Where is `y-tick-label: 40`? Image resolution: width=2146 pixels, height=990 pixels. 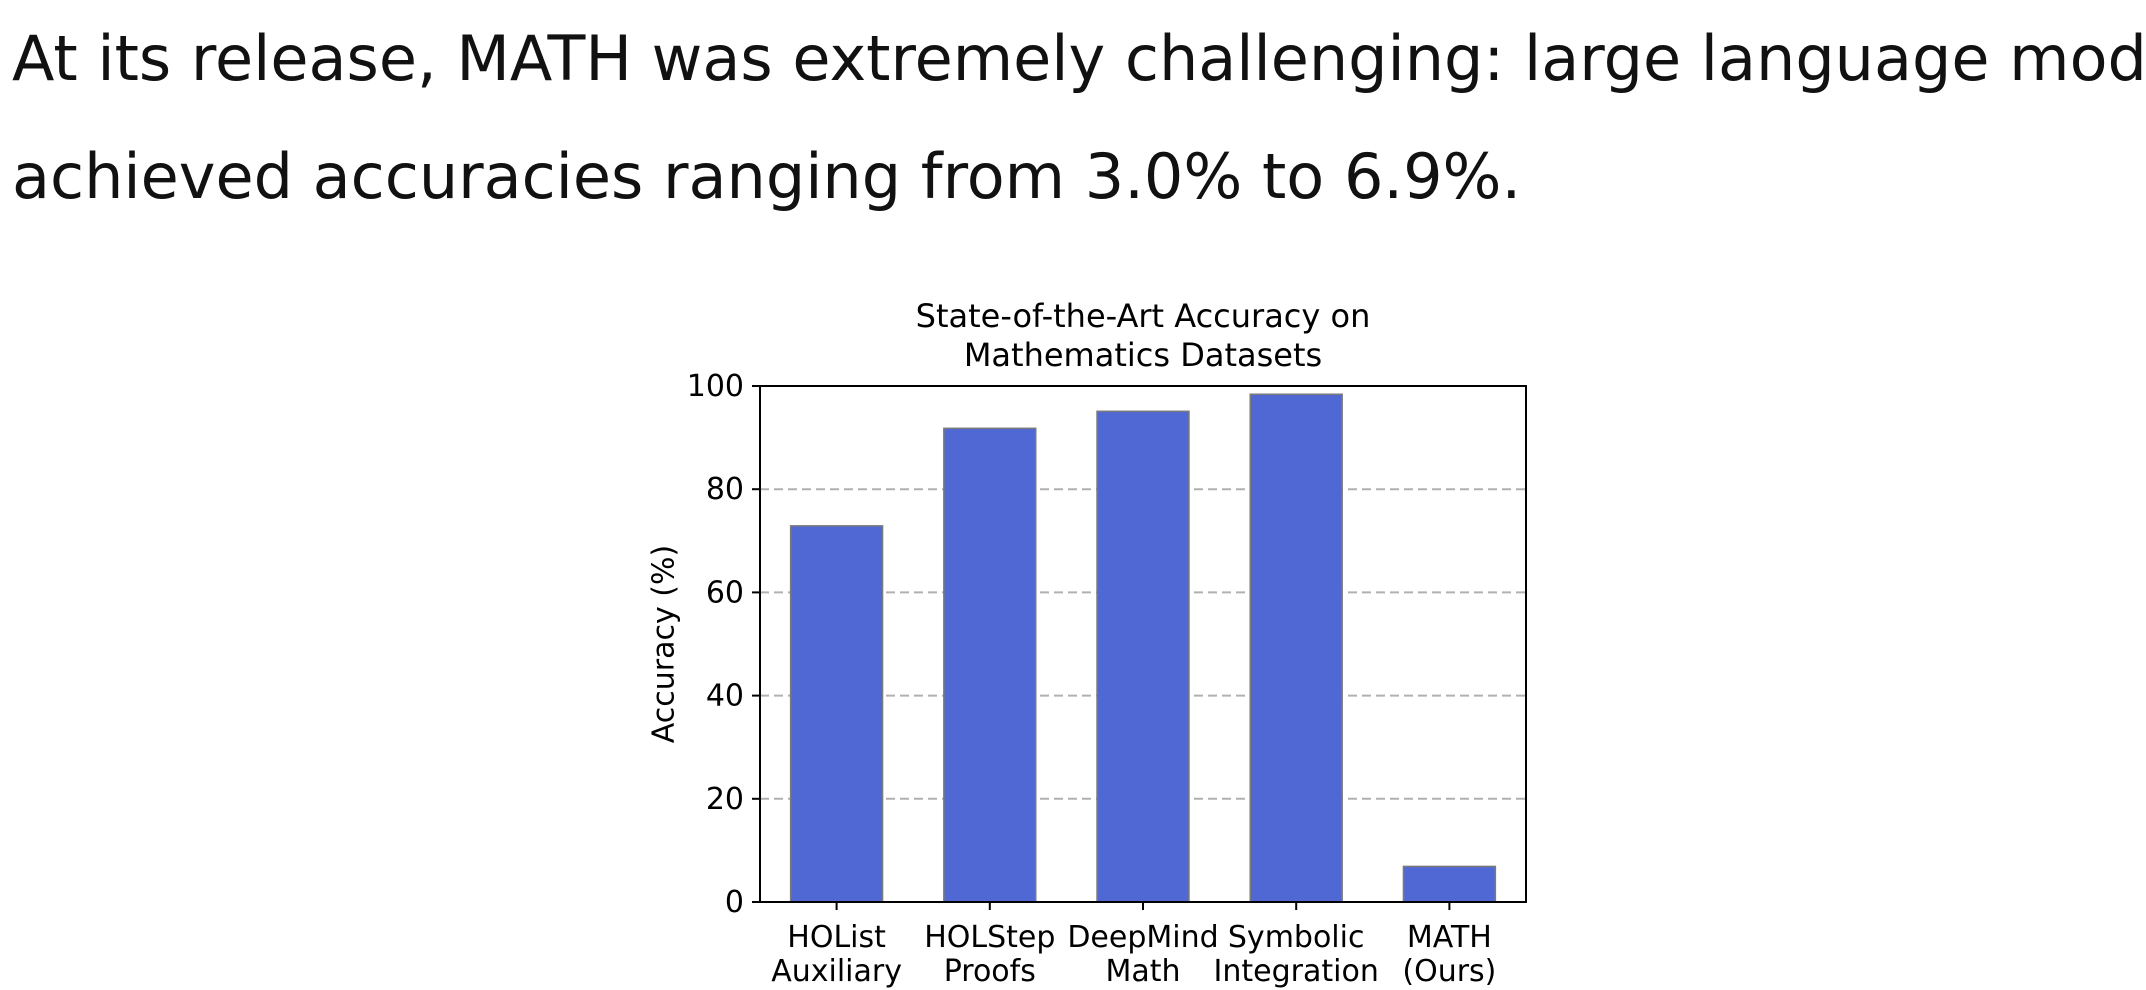
y-tick-label: 40 is located at coordinates (725, 696).